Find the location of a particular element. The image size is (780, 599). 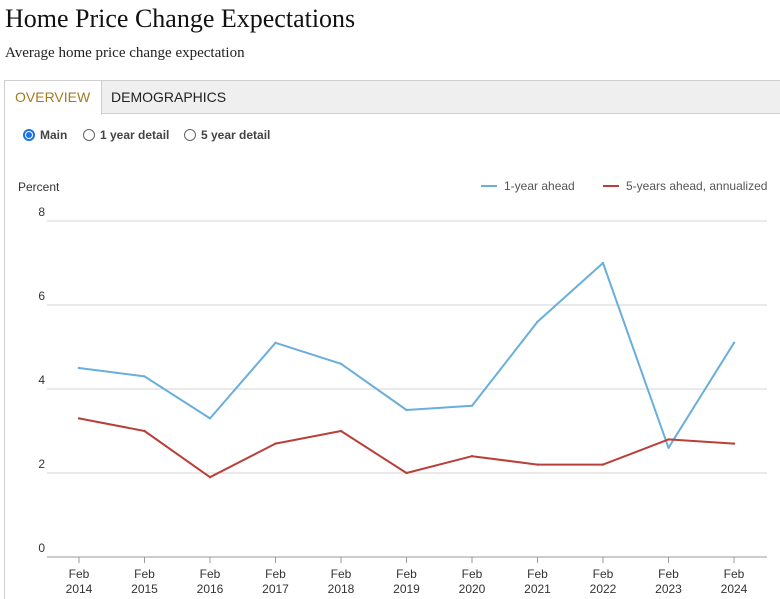

legend-label: 5-years ahead, annualized is located at coordinates (696, 186).